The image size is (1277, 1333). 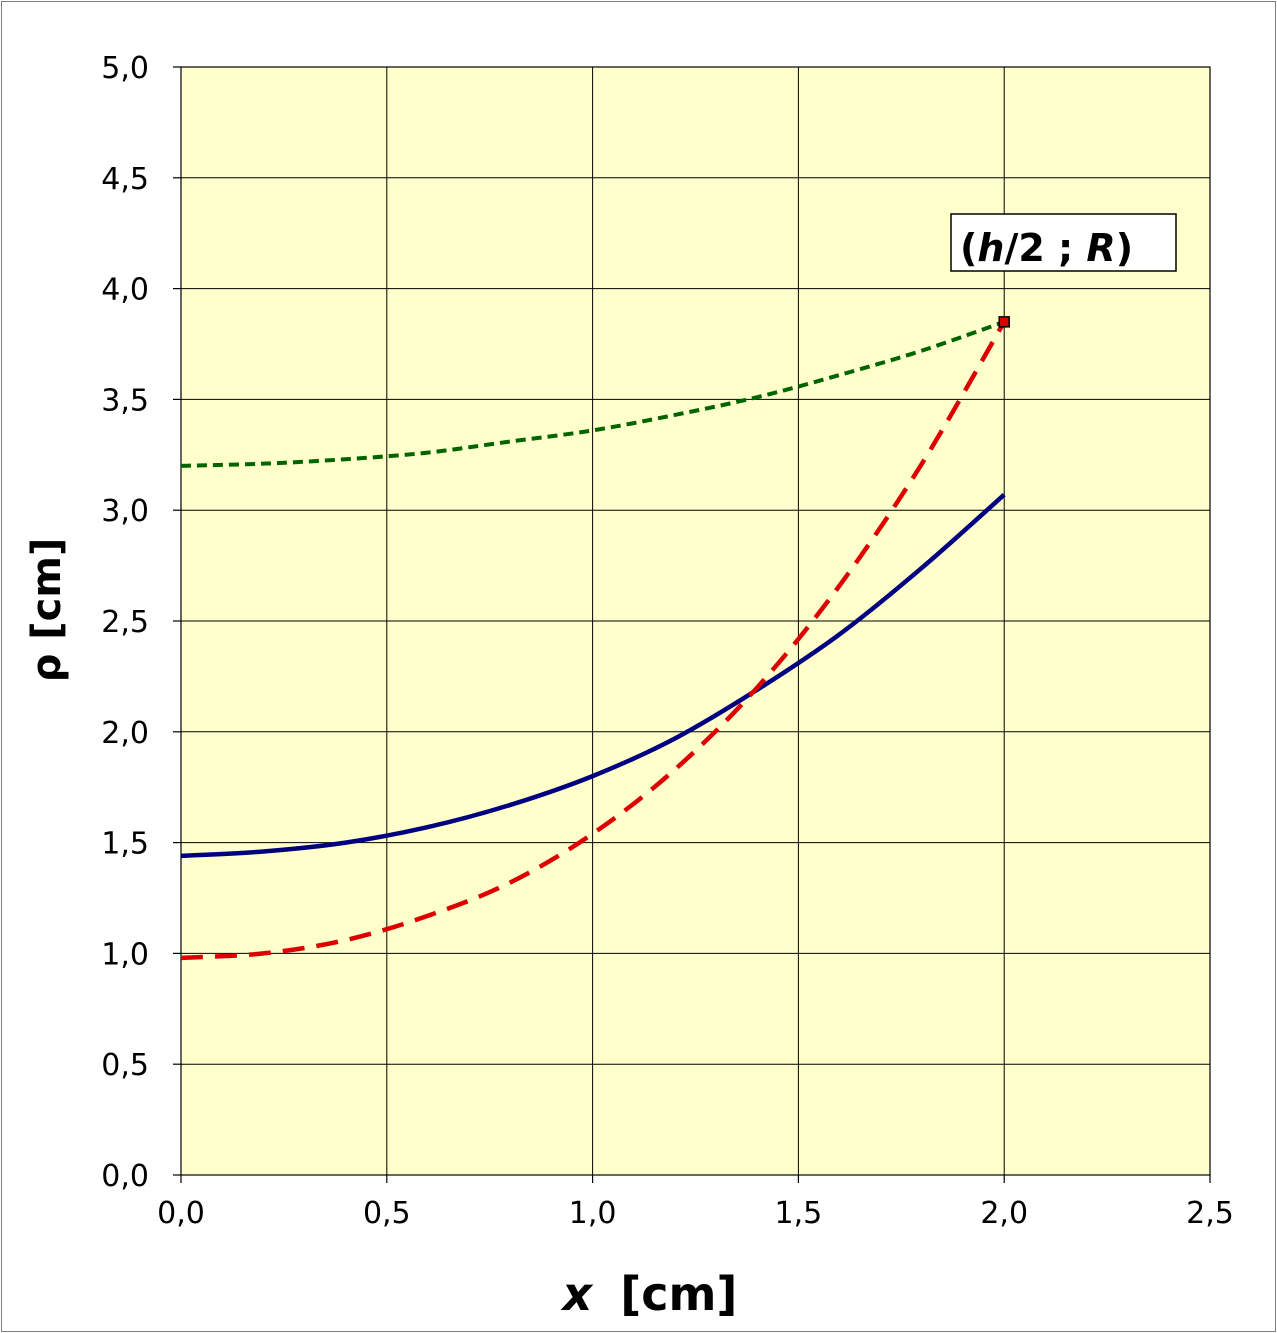 I want to click on y-tick-label: 2,0, so click(x=125, y=733).